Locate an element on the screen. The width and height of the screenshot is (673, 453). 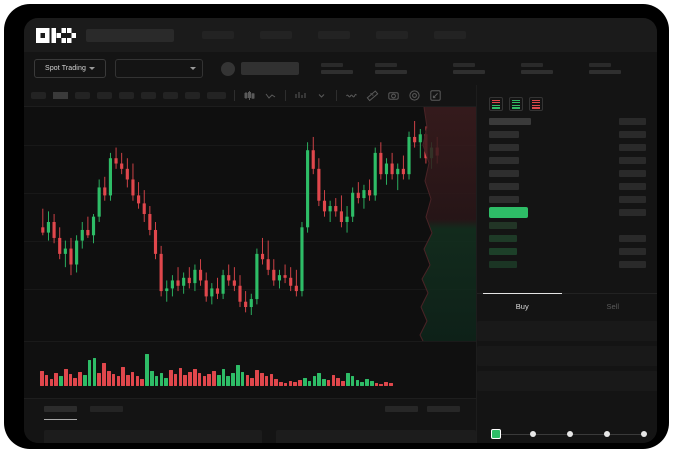
okx-logo is located at coordinates (56, 35).